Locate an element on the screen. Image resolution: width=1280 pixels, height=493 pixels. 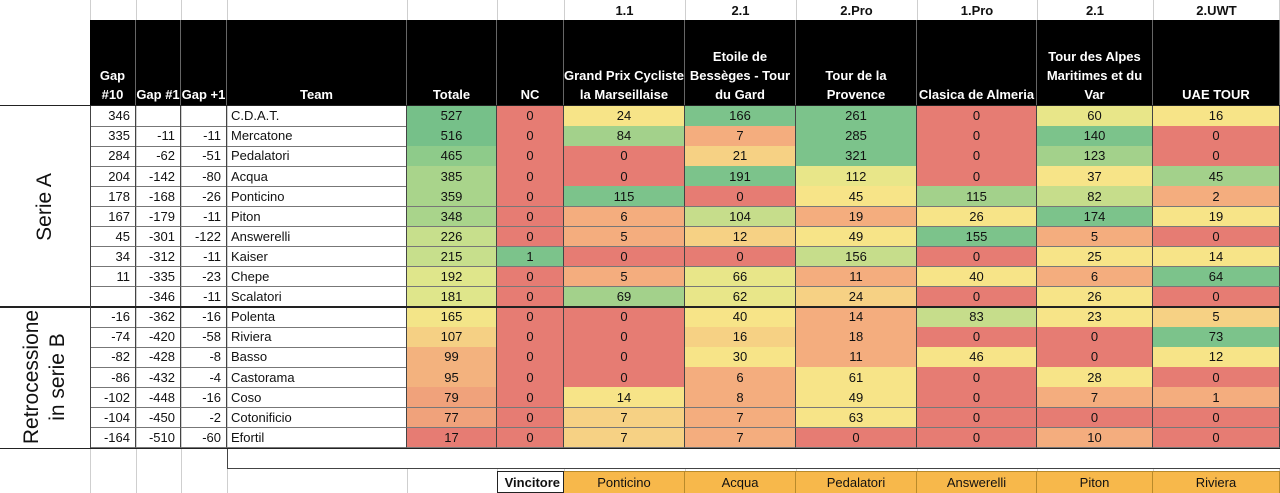
cell-gp1: -80 is located at coordinates (204, 176).